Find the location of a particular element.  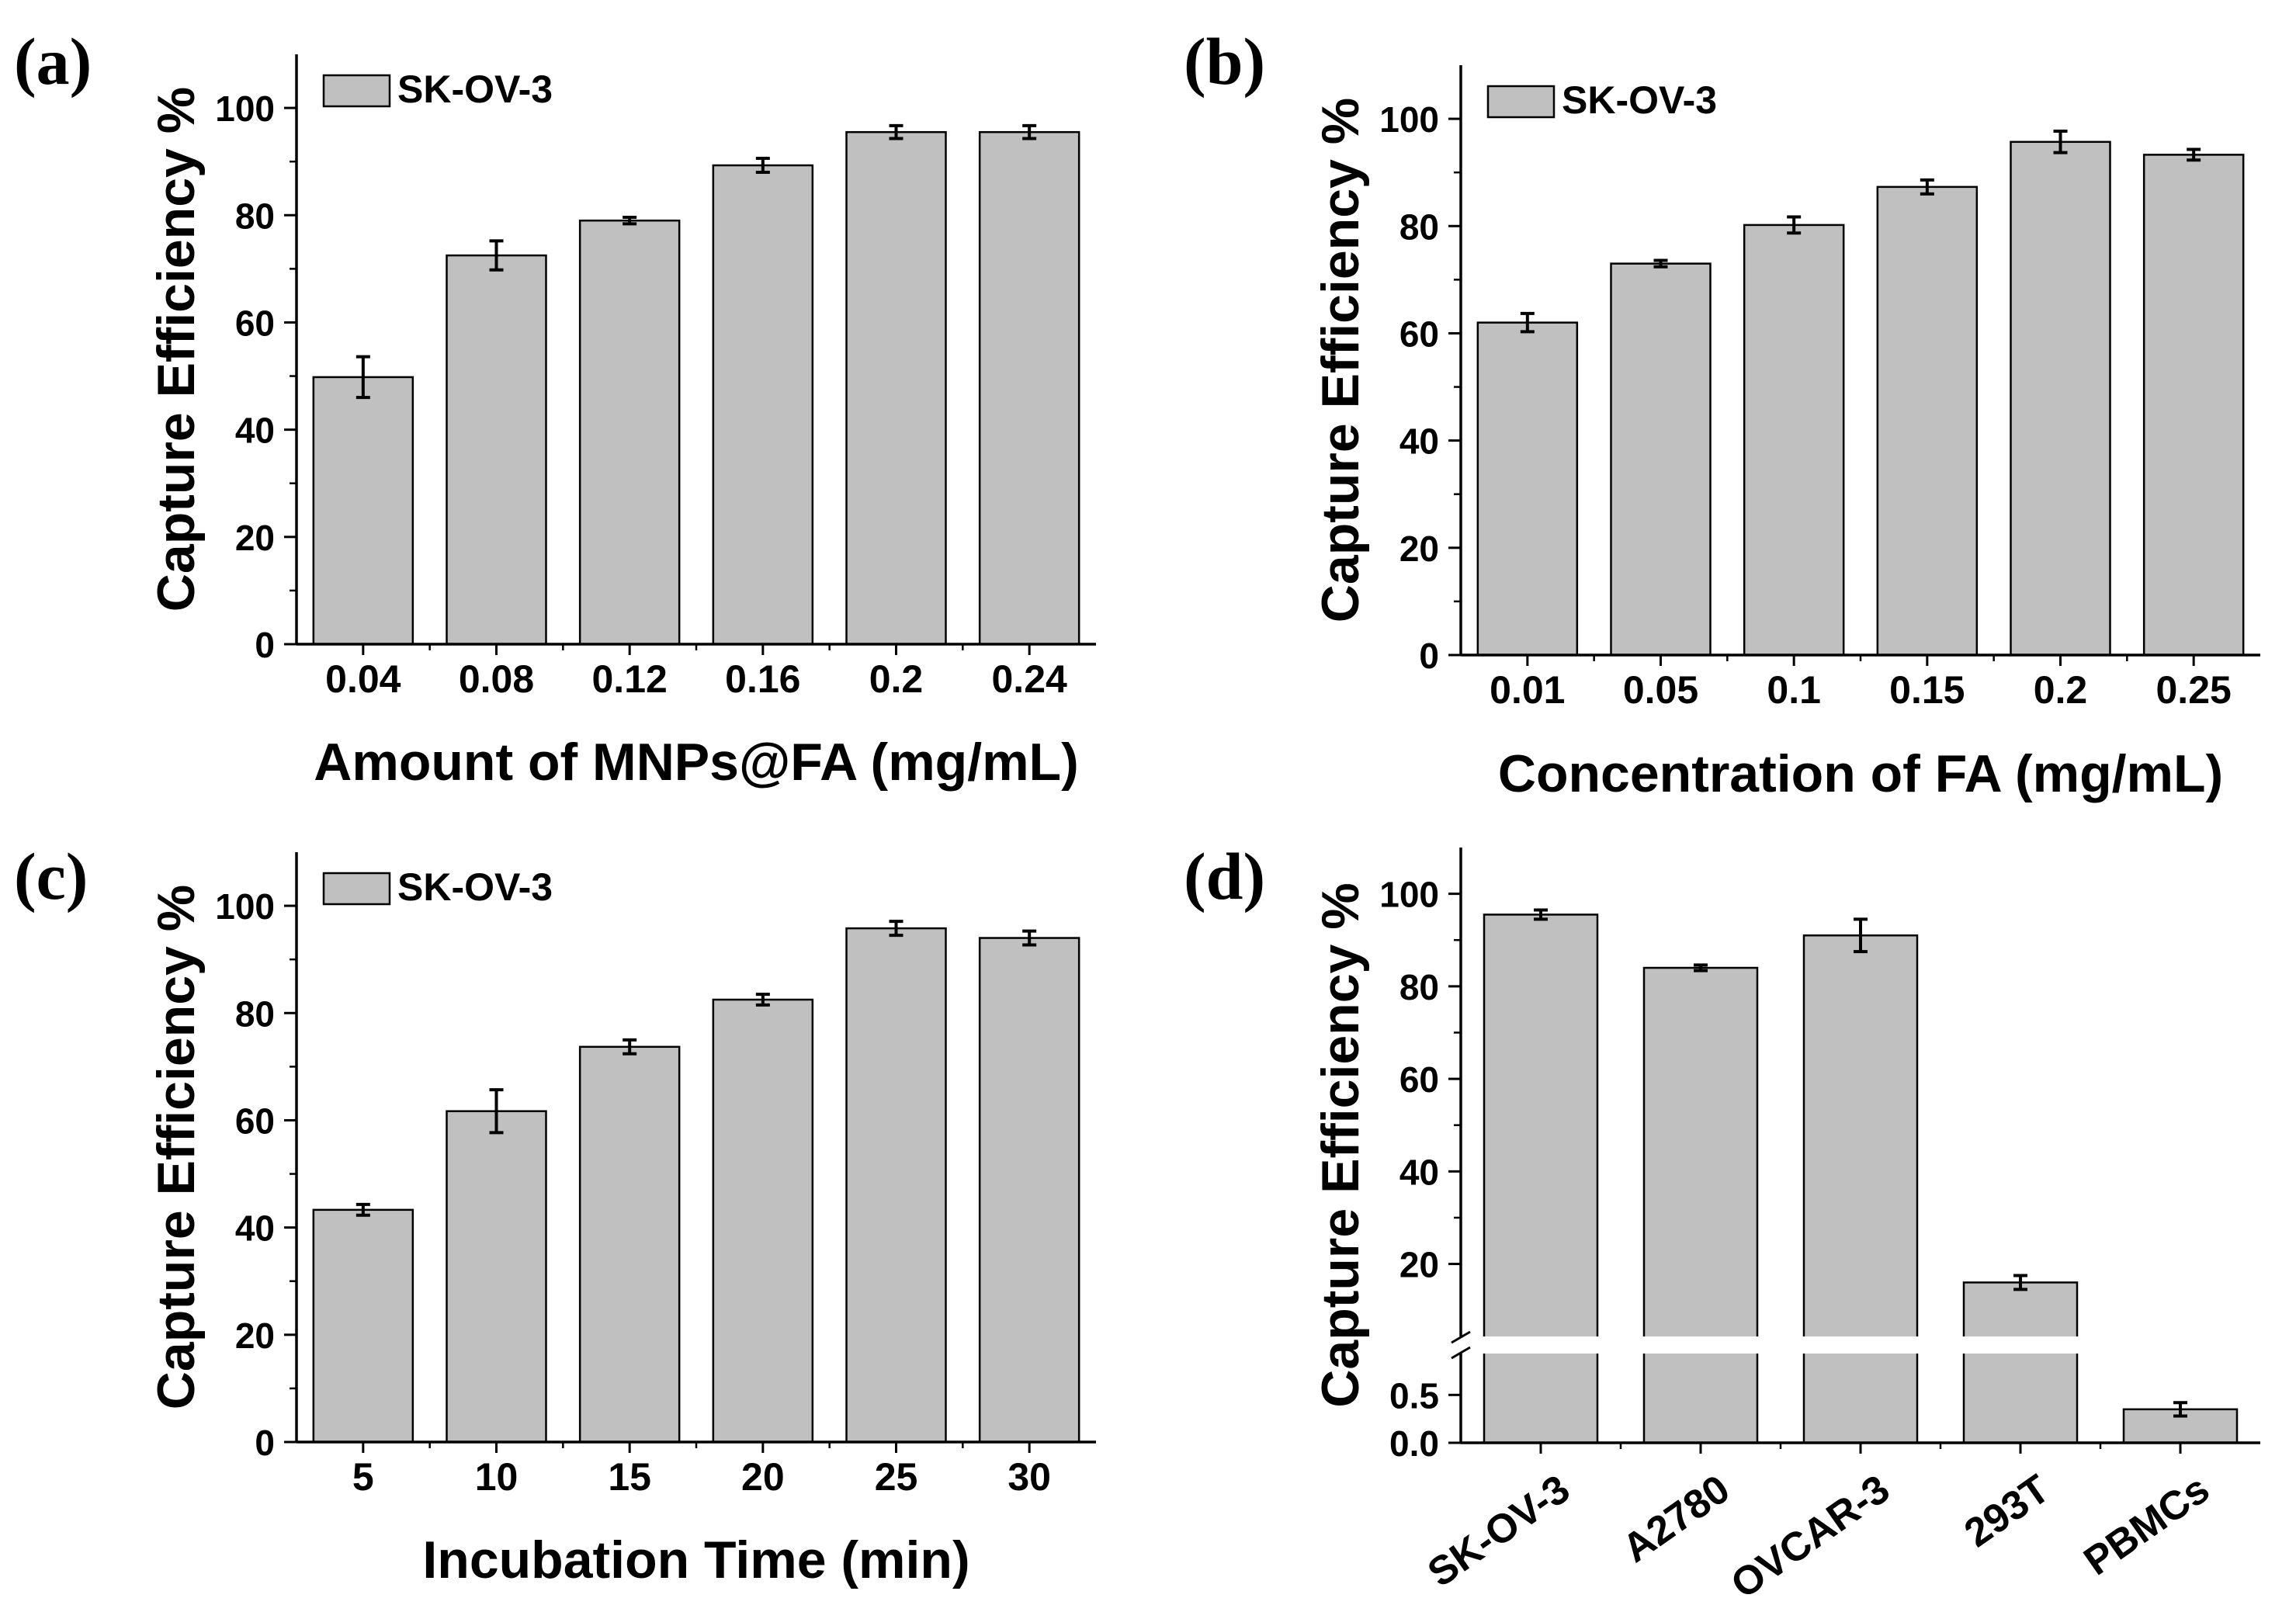

bar-0.12 is located at coordinates (629, 432).